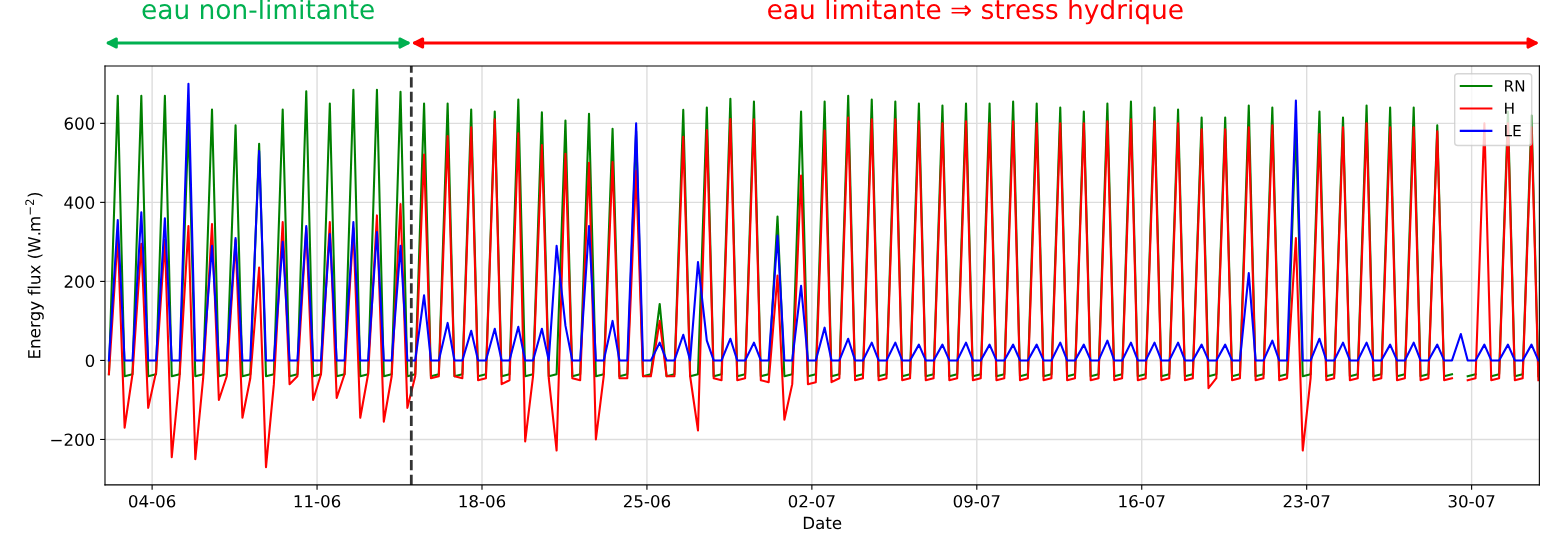 The image size is (1544, 537). What do you see at coordinates (647, 501) in the screenshot?
I see `x-tick-label: 25-06` at bounding box center [647, 501].